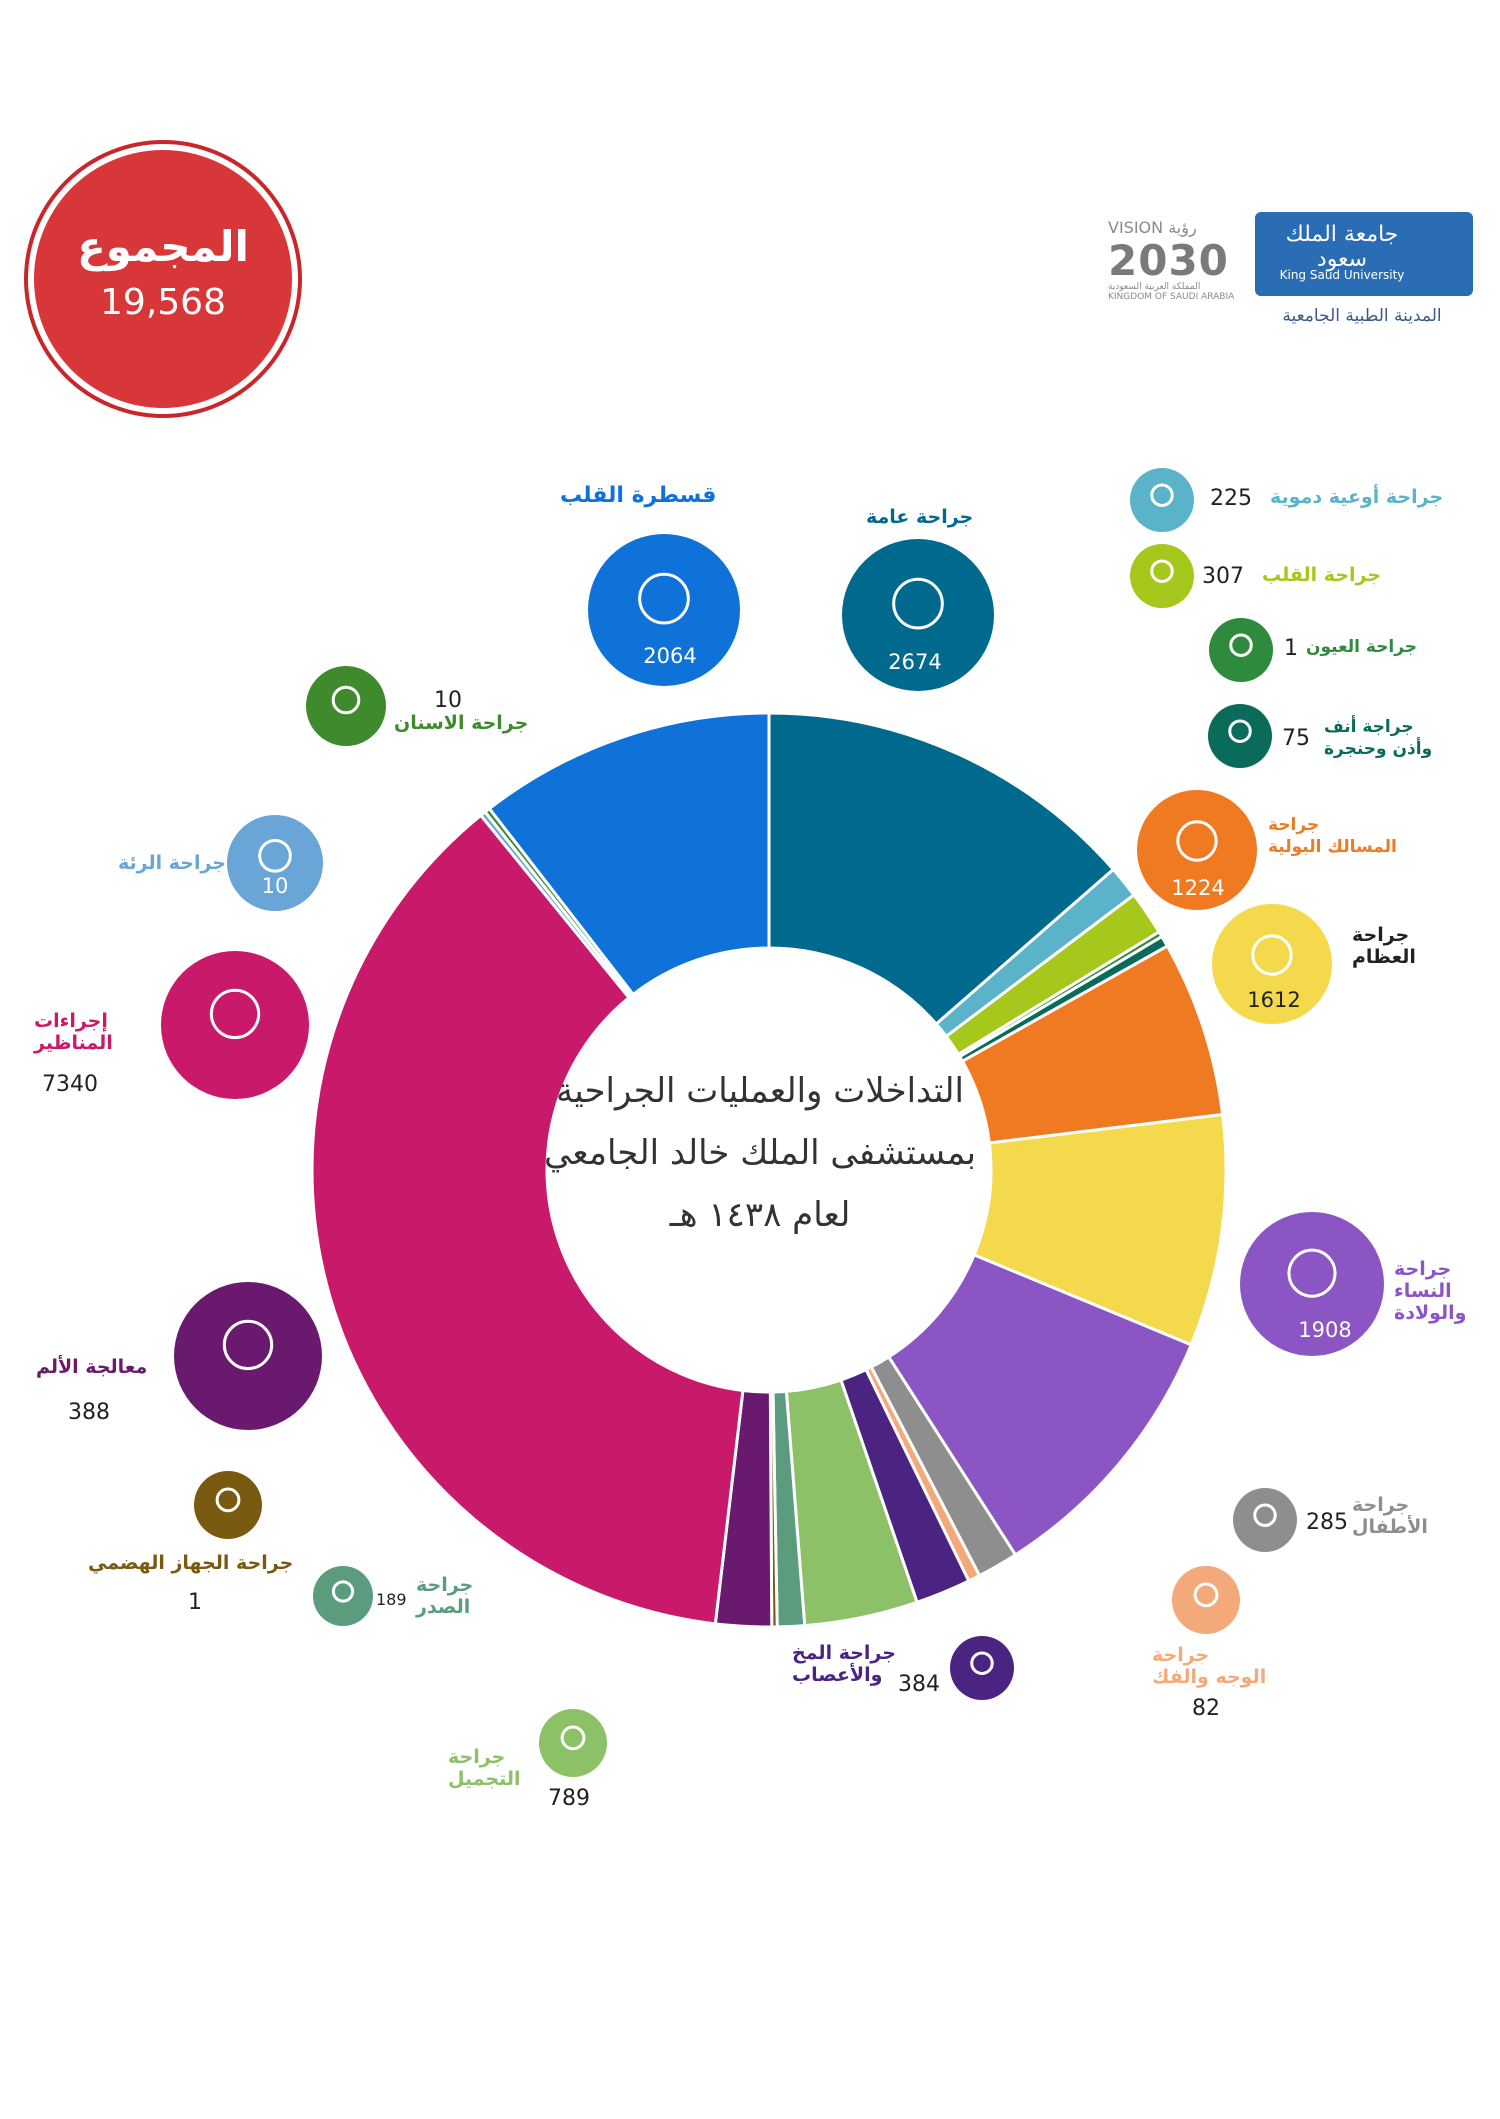 Image resolution: width=1500 pixels, height=2119 pixels. What do you see at coordinates (1168, 260) in the screenshot?
I see `vision-year: 2030` at bounding box center [1168, 260].